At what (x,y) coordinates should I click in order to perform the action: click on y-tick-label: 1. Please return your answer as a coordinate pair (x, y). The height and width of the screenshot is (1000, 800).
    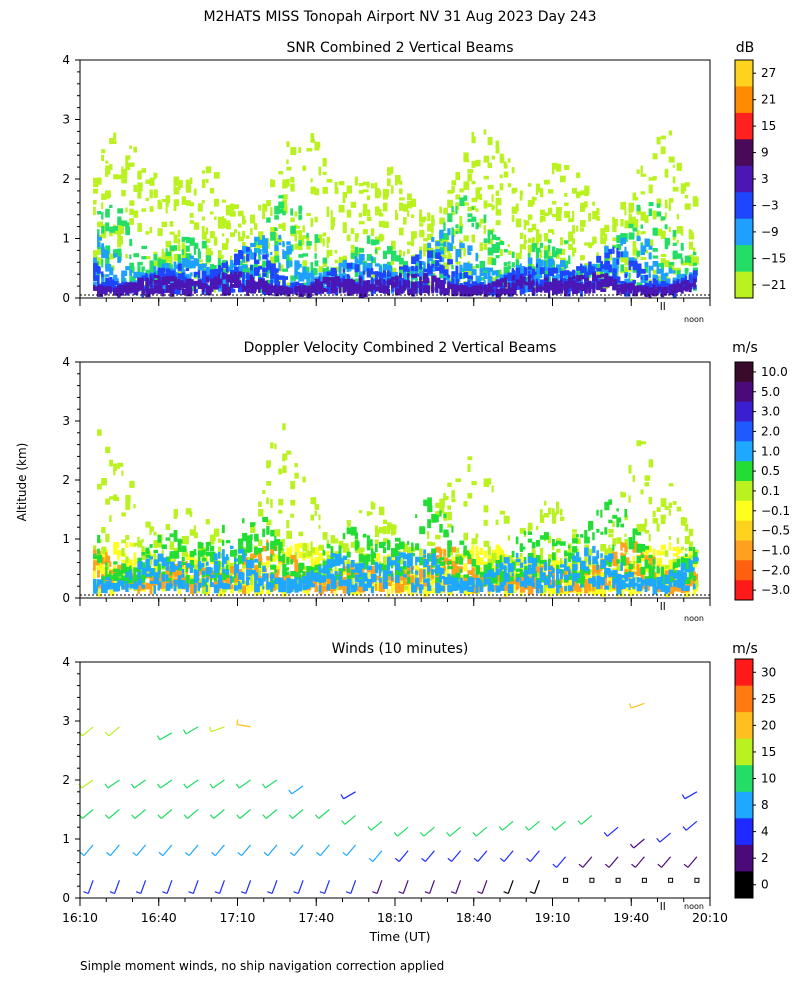
    Looking at the image, I should click on (66, 239).